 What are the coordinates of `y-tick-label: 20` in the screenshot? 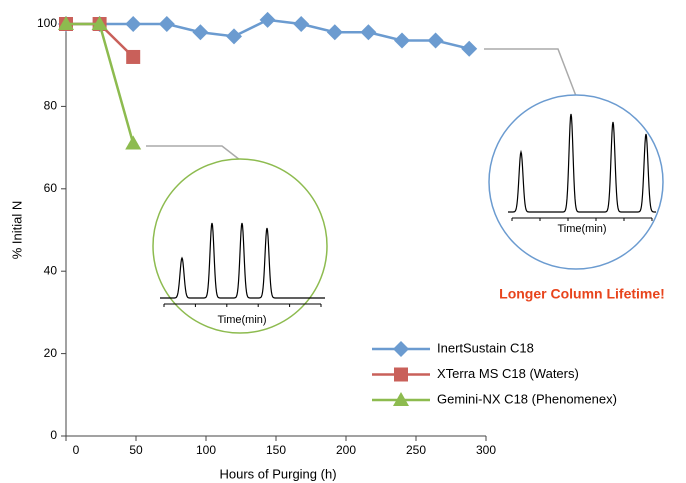 It's located at (51, 353).